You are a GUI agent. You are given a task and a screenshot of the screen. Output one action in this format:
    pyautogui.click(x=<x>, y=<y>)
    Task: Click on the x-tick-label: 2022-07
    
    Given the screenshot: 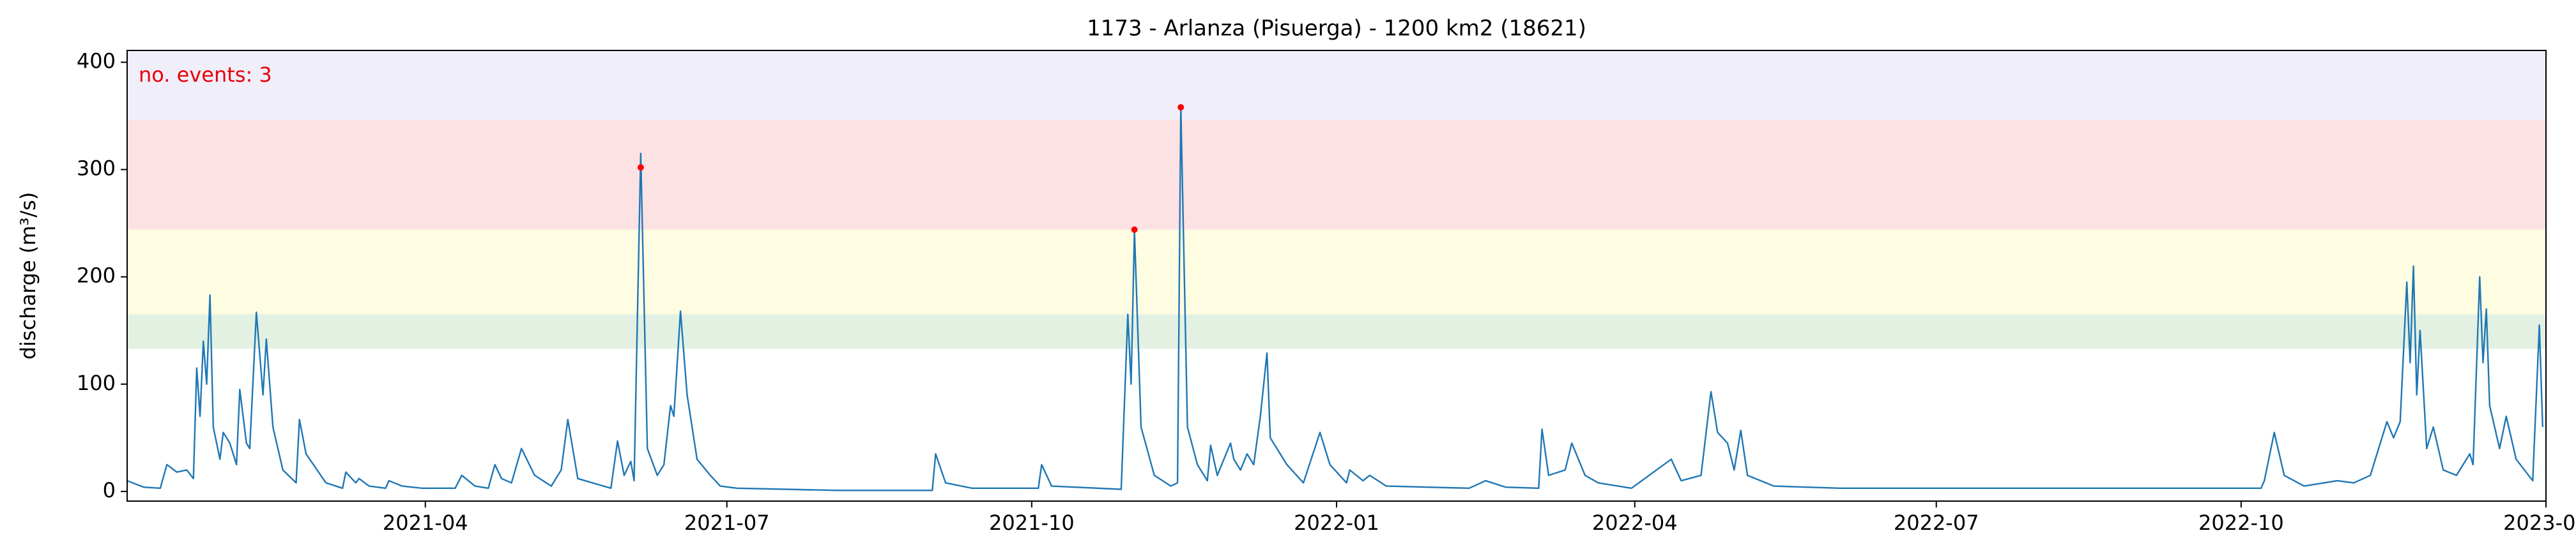 What is the action you would take?
    pyautogui.click(x=1936, y=523)
    